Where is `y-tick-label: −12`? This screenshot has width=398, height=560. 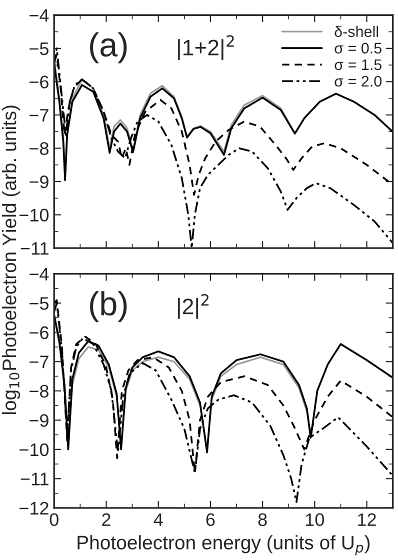
y-tick-label: −12 is located at coordinates (34, 508).